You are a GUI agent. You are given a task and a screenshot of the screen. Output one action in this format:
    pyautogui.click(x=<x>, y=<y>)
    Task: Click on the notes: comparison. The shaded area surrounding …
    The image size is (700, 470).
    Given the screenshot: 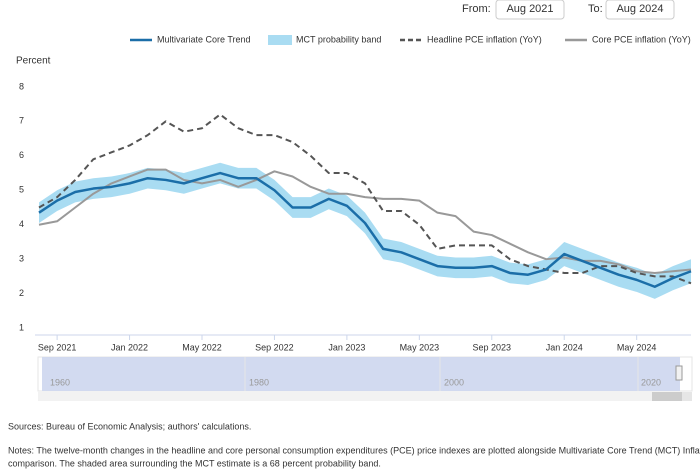 What is the action you would take?
    pyautogui.click(x=194, y=463)
    